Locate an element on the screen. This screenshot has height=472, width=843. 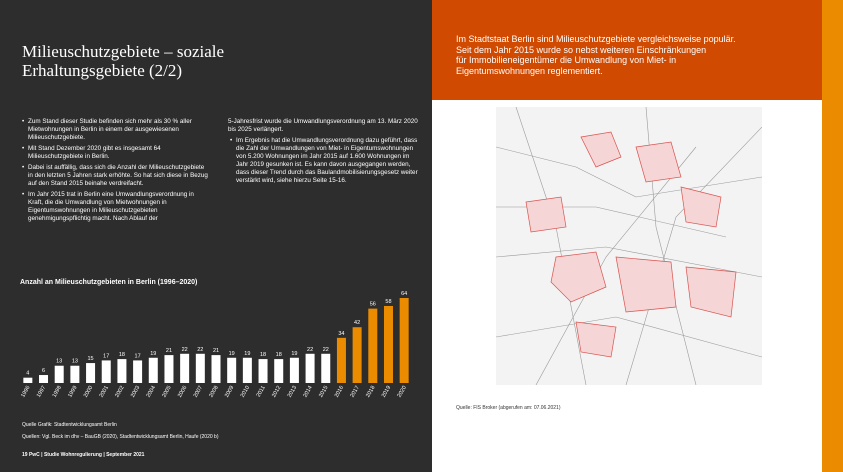
x-tick-label: 2002 is located at coordinates (119, 392).